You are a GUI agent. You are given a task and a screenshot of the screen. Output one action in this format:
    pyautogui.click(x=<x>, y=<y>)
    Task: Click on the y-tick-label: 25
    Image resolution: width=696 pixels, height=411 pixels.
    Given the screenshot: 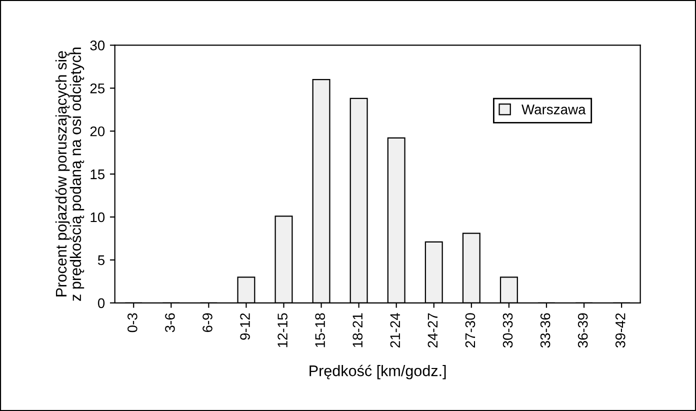 What is the action you would take?
    pyautogui.click(x=97, y=88)
    